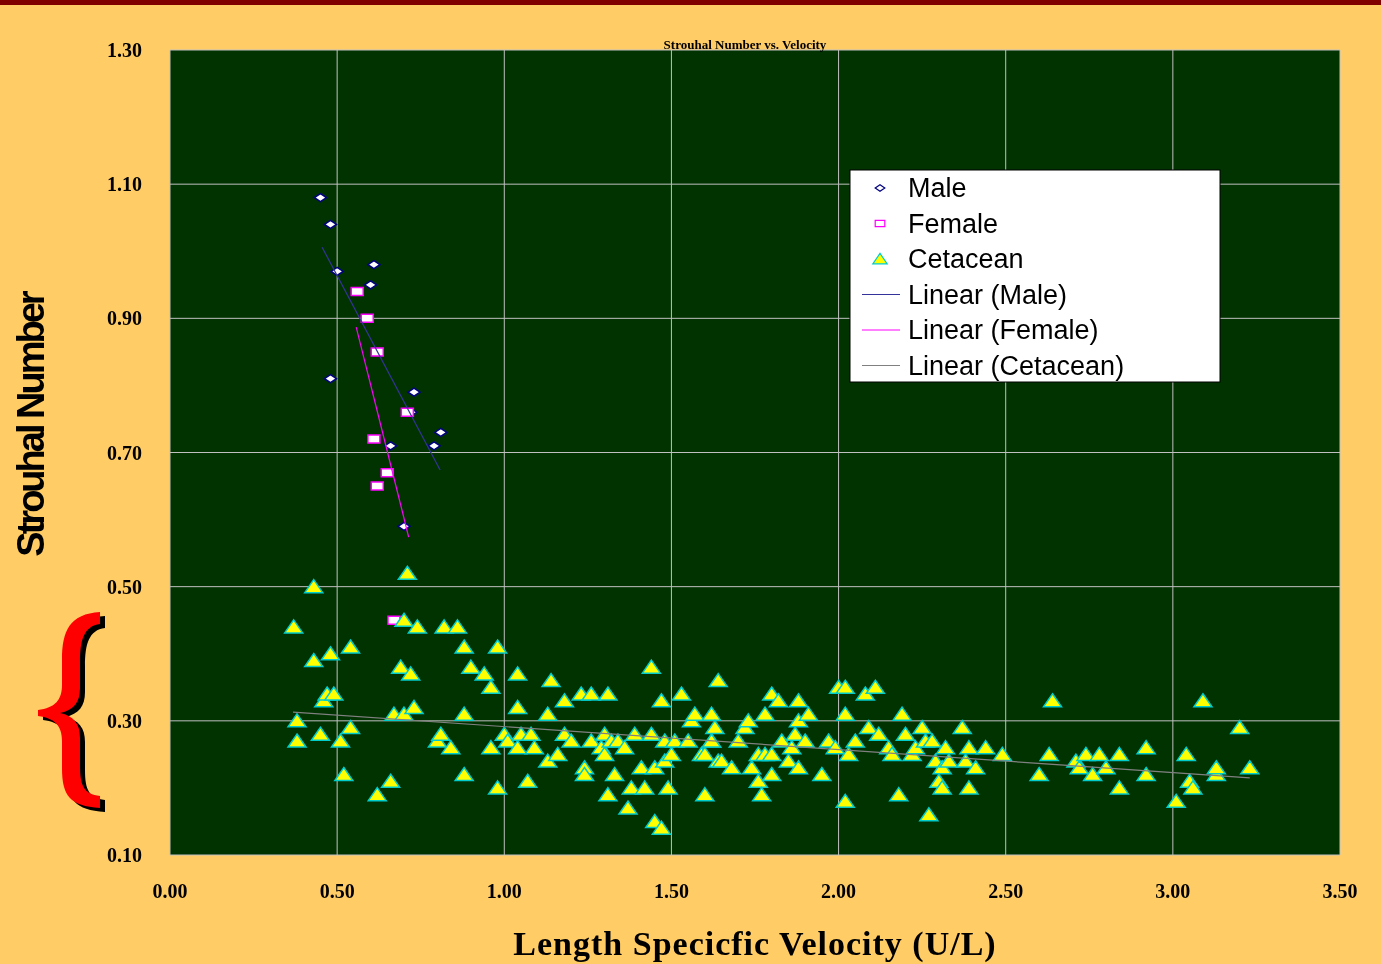 The image size is (1381, 964). I want to click on legend-label: Linear (Cetacean), so click(1016, 365).